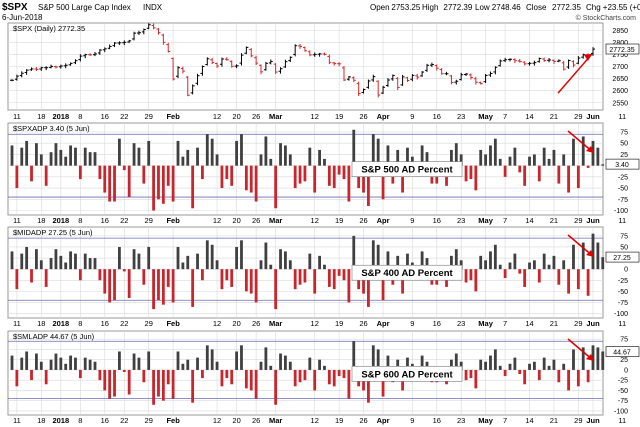  What do you see at coordinates (554, 220) in the screenshot?
I see `x-tick-label: 21` at bounding box center [554, 220].